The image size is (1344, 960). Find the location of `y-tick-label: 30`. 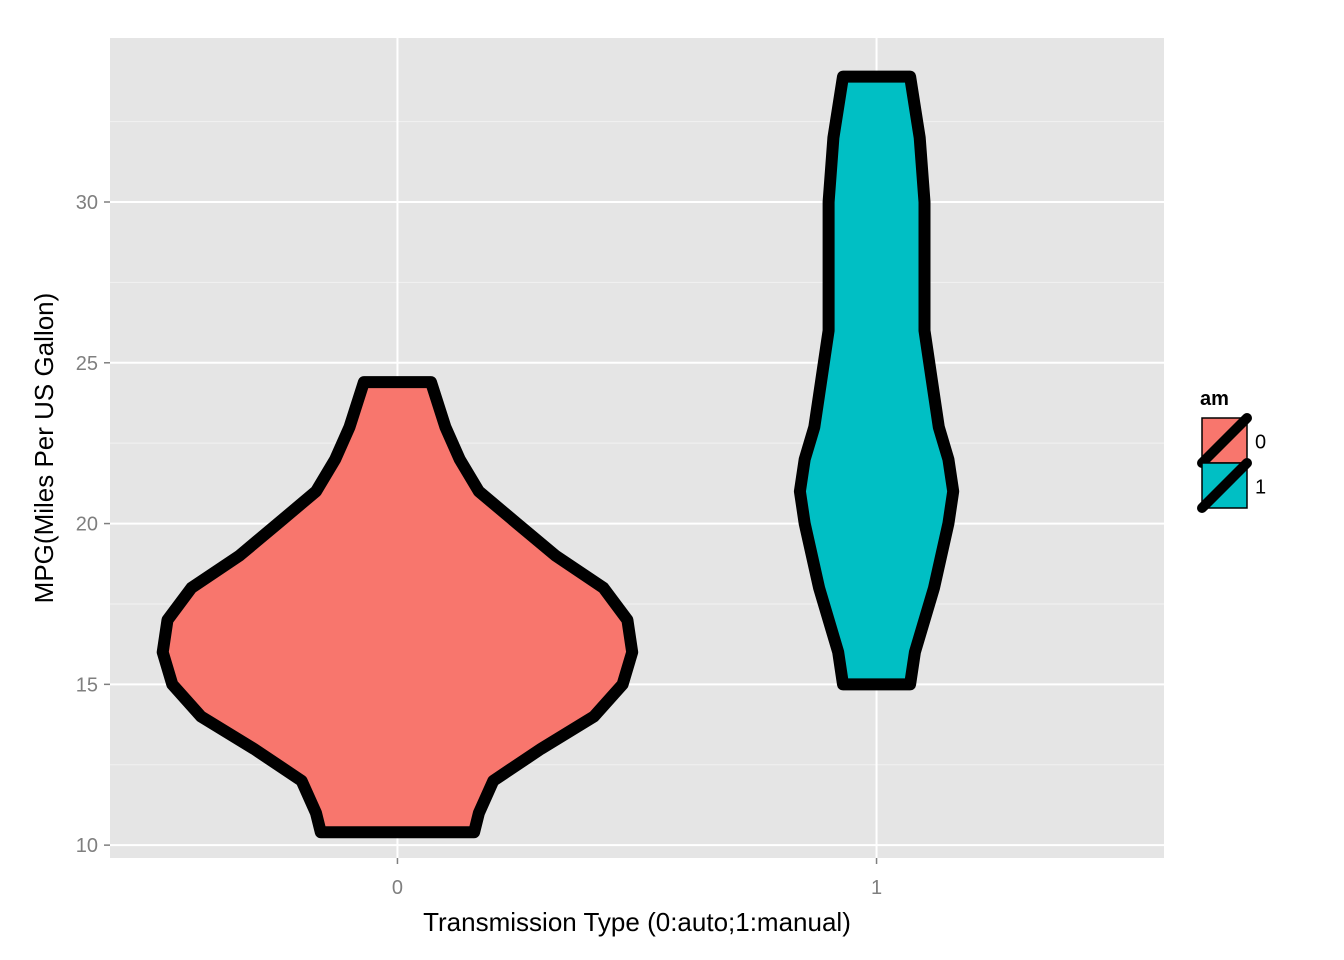

y-tick-label: 30 is located at coordinates (87, 203).